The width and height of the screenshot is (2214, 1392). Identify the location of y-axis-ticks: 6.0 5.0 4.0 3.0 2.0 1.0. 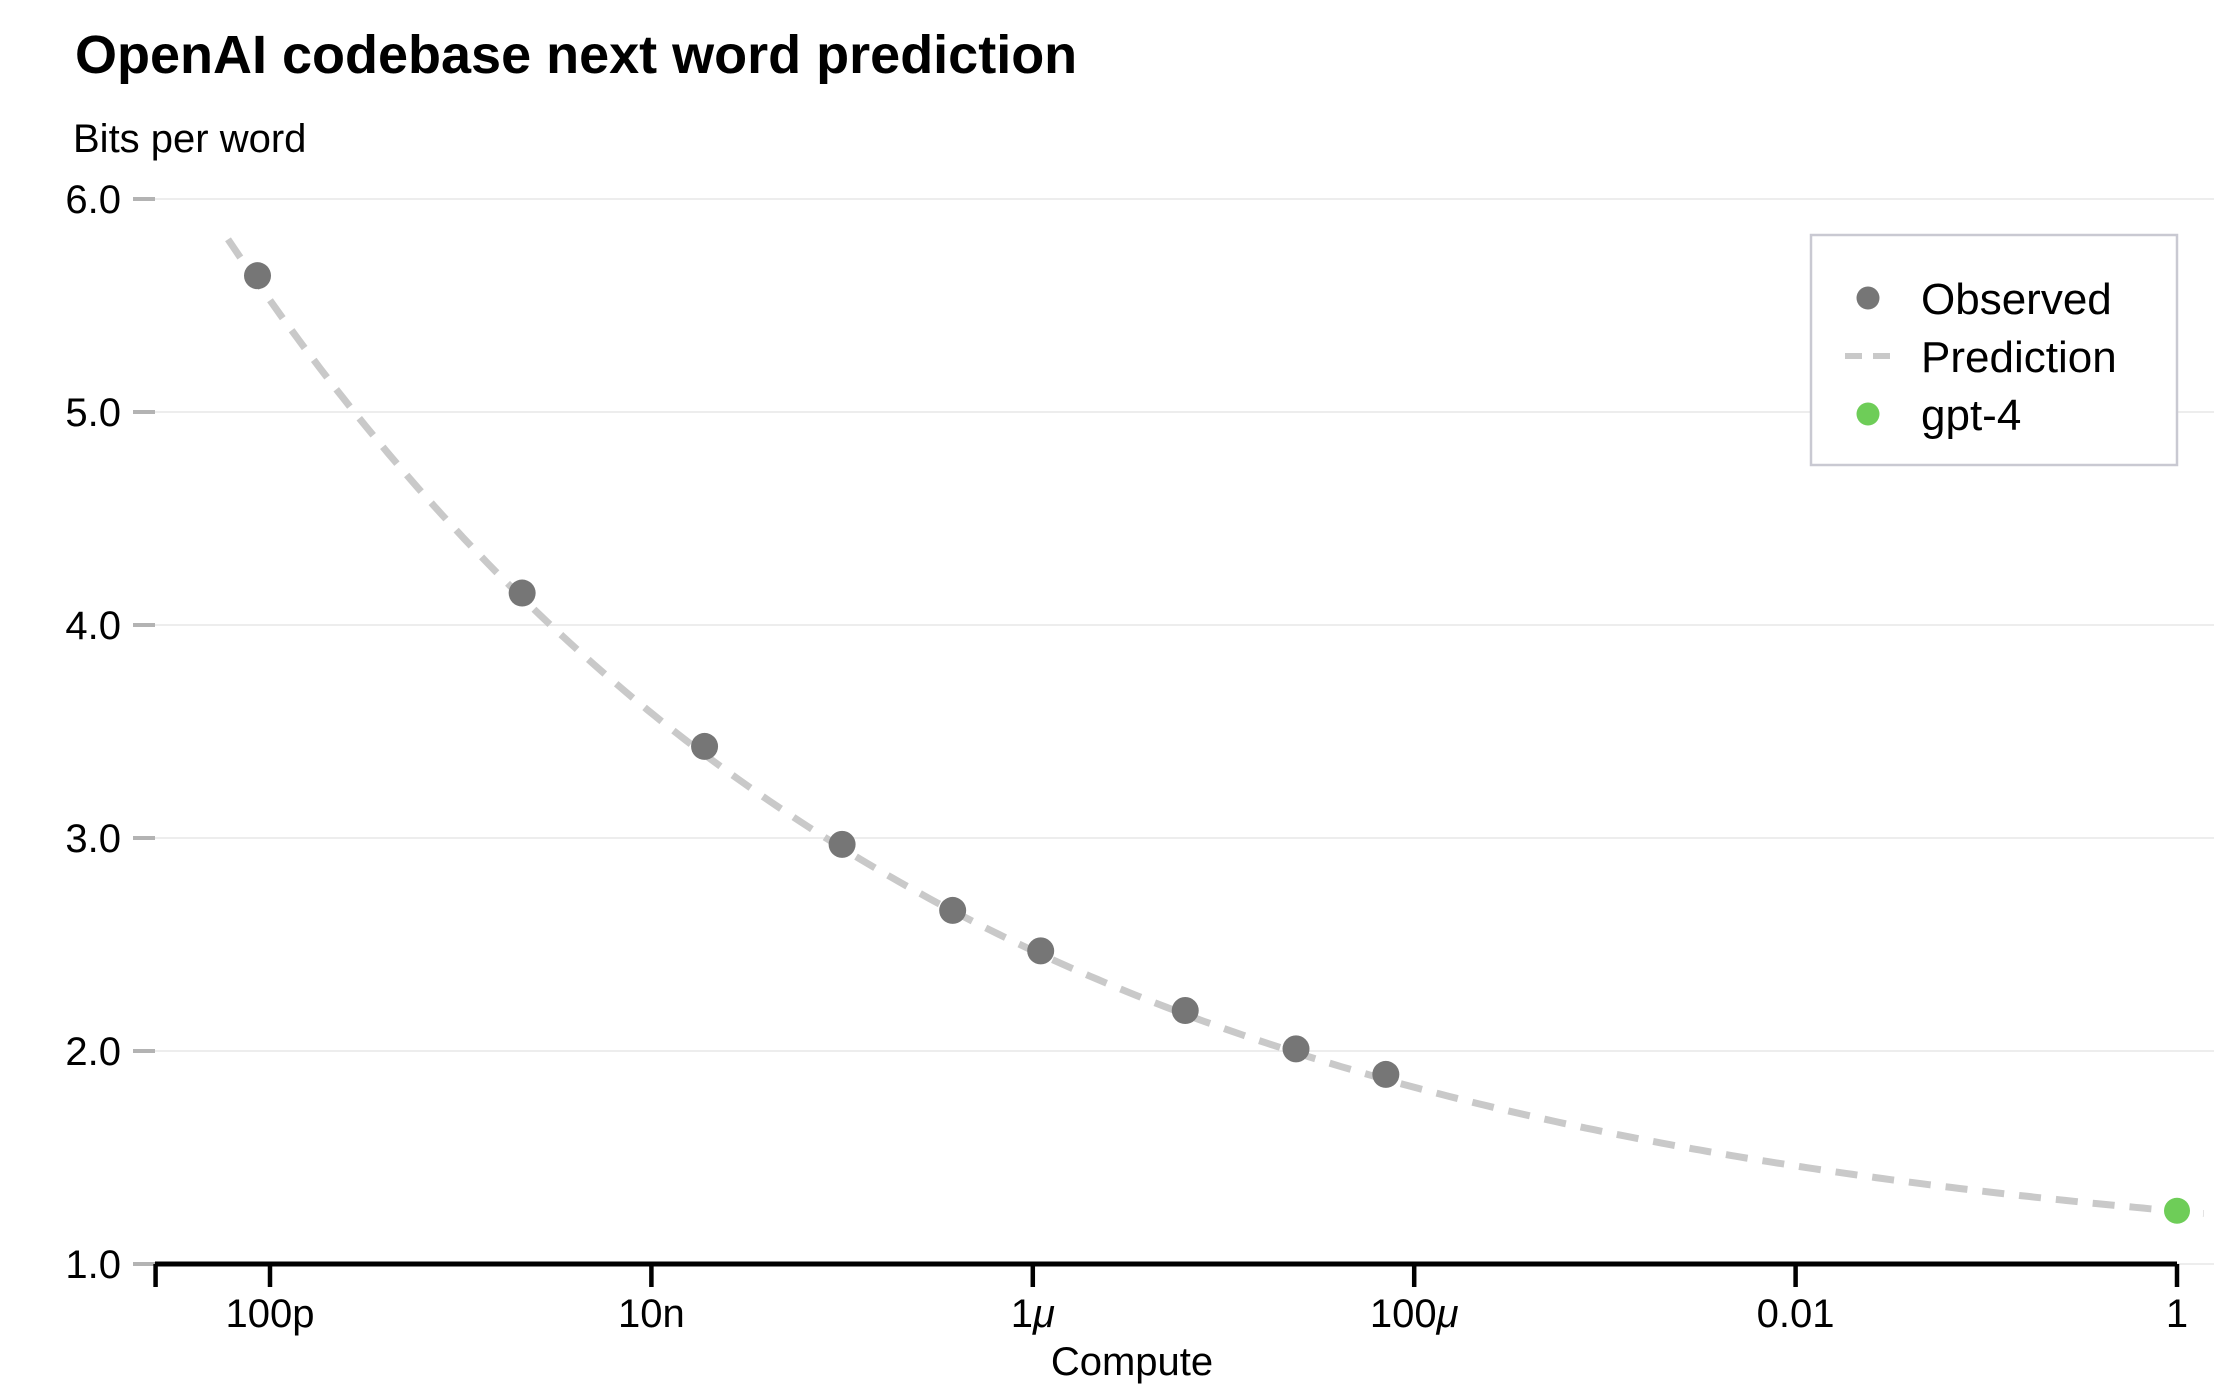
(110, 732).